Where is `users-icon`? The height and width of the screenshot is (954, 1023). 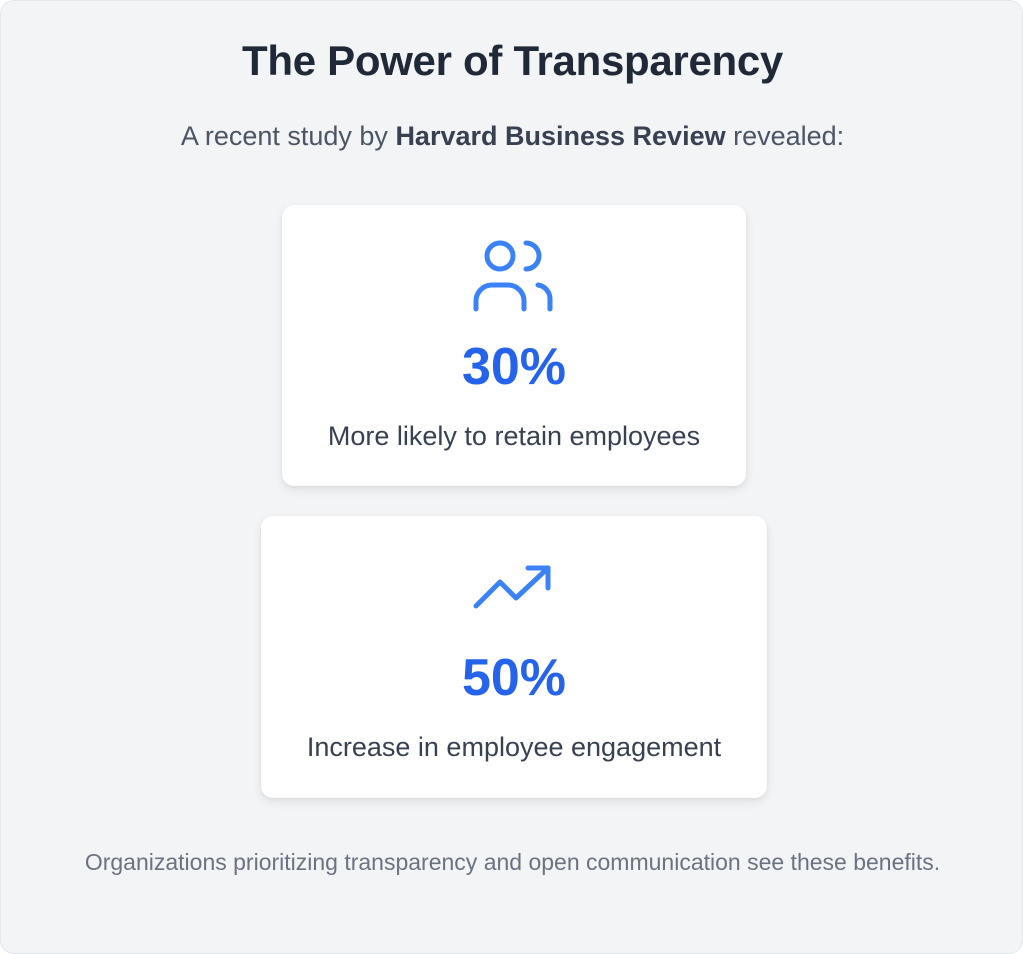
users-icon is located at coordinates (513, 276).